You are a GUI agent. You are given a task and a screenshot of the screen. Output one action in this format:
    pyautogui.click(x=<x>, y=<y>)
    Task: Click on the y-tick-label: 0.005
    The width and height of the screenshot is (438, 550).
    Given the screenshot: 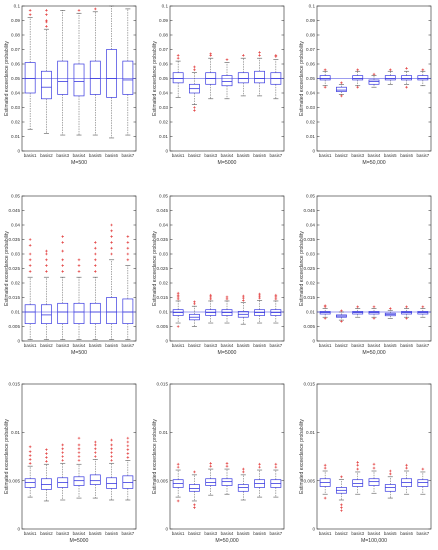 What is the action you would take?
    pyautogui.click(x=310, y=326)
    